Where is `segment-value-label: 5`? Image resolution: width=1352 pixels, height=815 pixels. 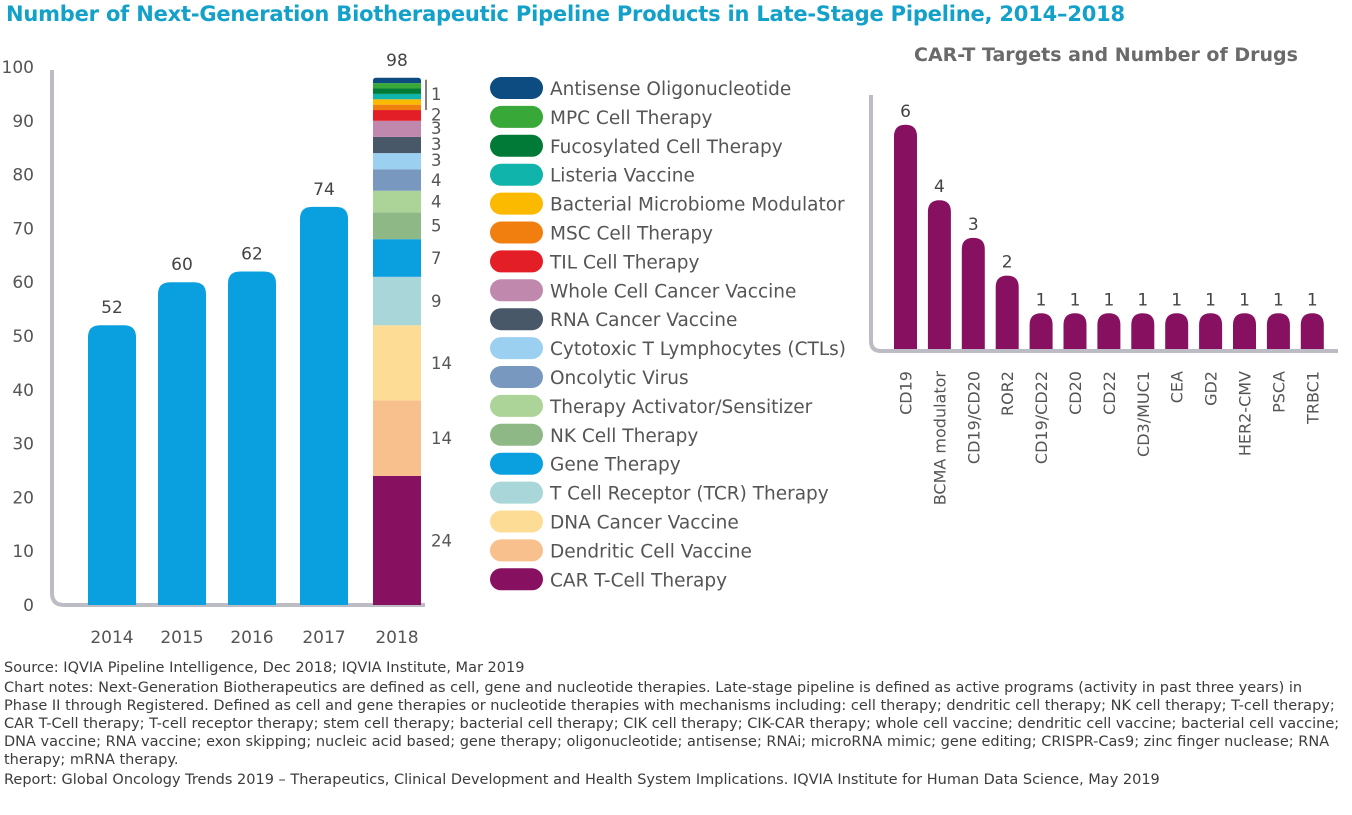 segment-value-label: 5 is located at coordinates (436, 226).